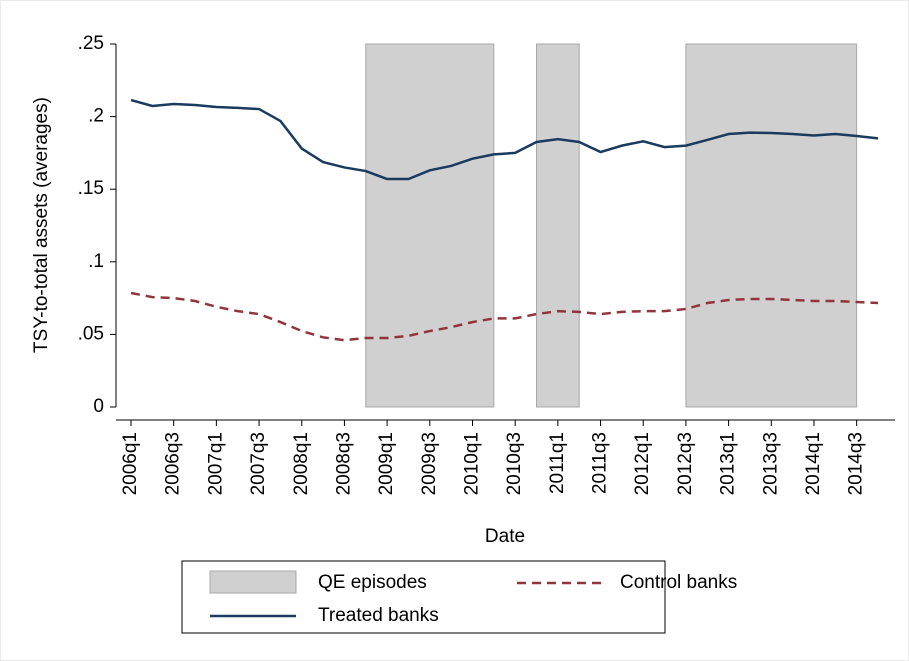 The image size is (909, 661). I want to click on x-tick-label: 2013q3, so click(770, 463).